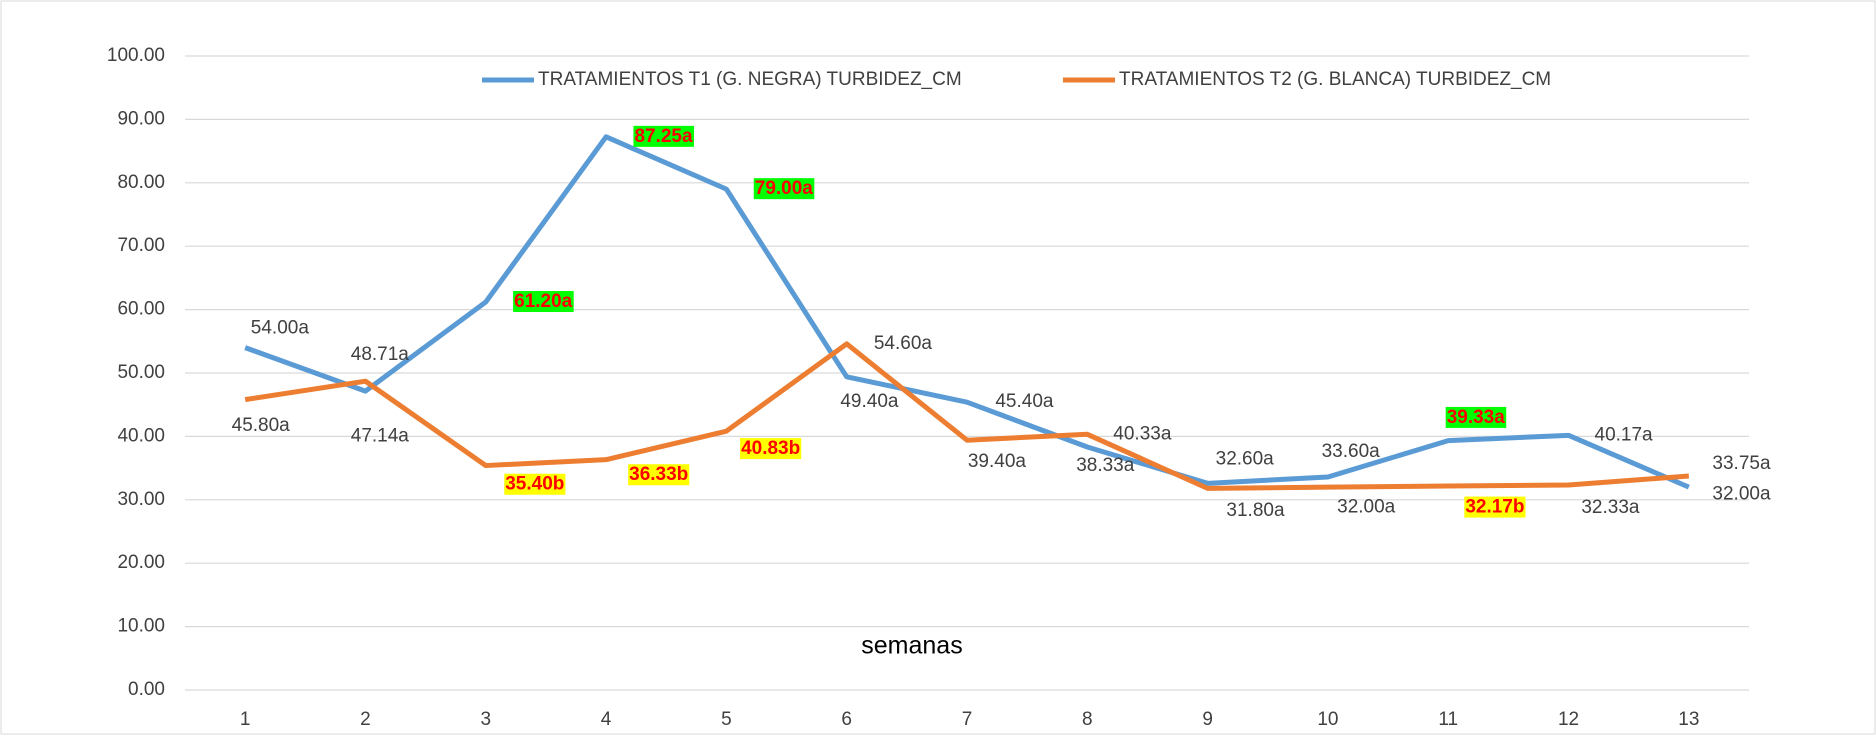 This screenshot has width=1876, height=735. I want to click on data-label: 32.17b, so click(1494, 507).